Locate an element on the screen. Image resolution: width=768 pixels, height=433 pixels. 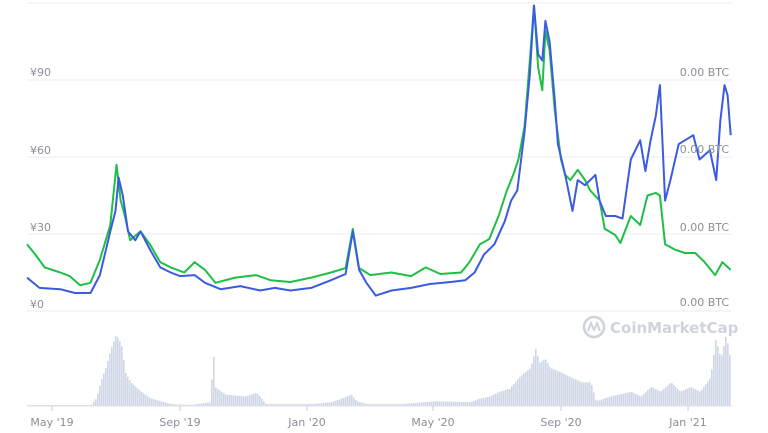
x-tick-label: Sep '20 is located at coordinates (560, 422).